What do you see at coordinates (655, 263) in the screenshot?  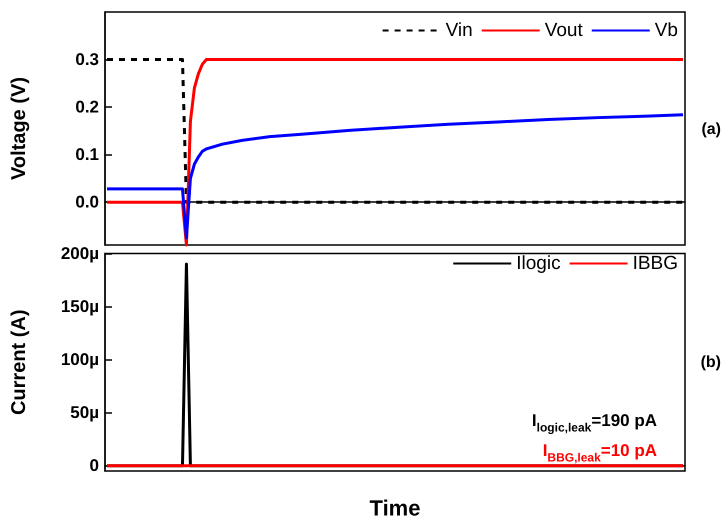 I see `legend-label: IBBG` at bounding box center [655, 263].